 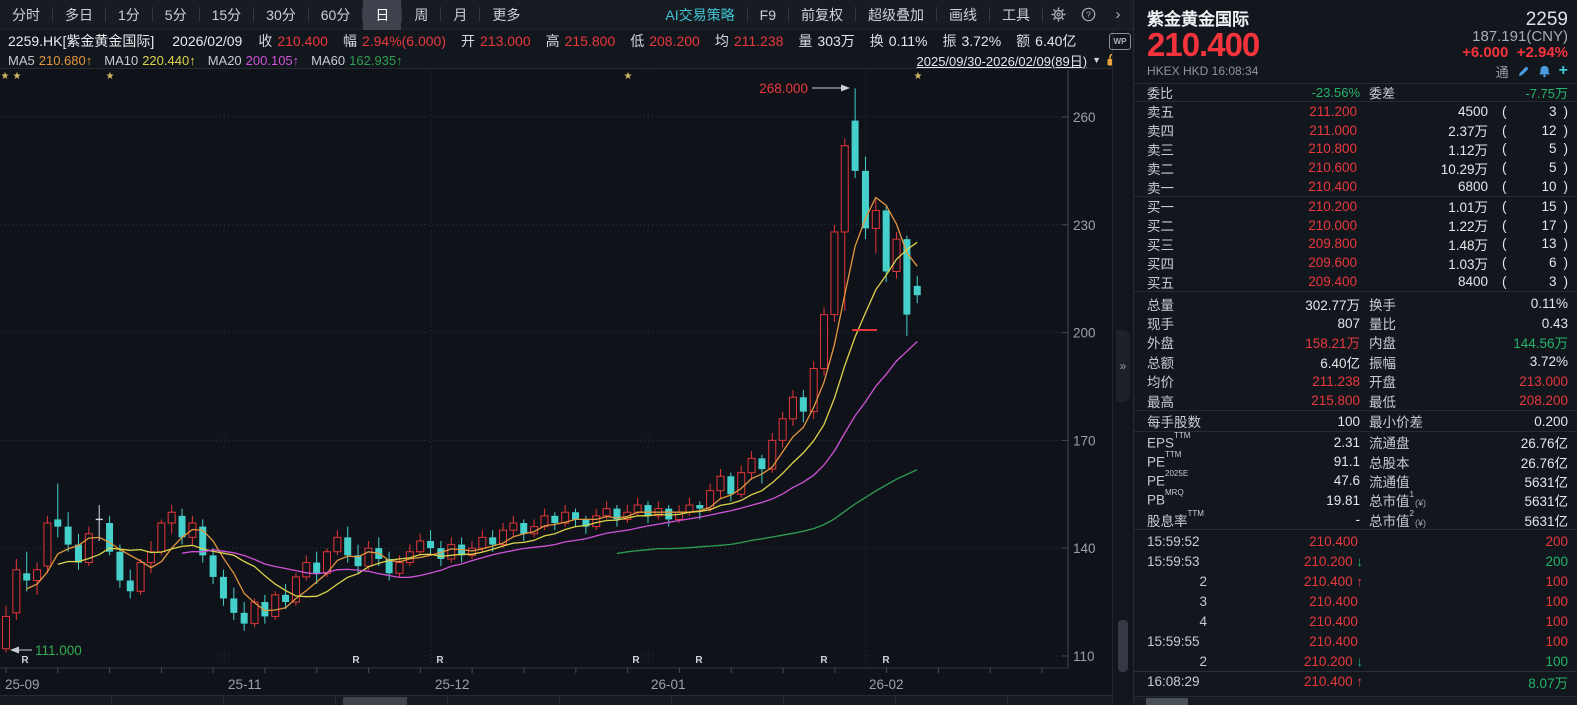 What do you see at coordinates (1355, 225) in the screenshot?
I see `buy-row-买二: 买二 210.000 1.22万 (17)` at bounding box center [1355, 225].